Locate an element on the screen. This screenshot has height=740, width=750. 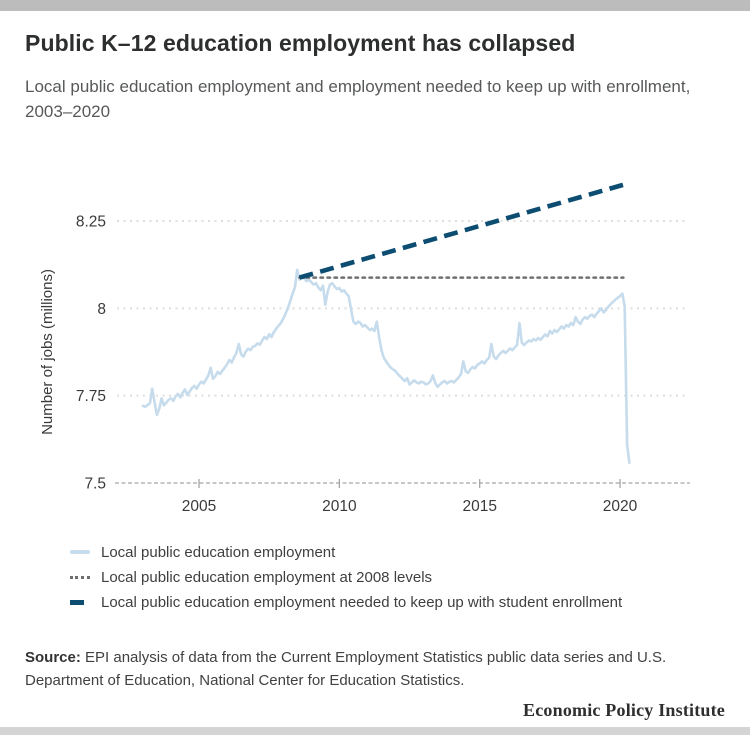
y-tick-label: 8 is located at coordinates (101, 309).